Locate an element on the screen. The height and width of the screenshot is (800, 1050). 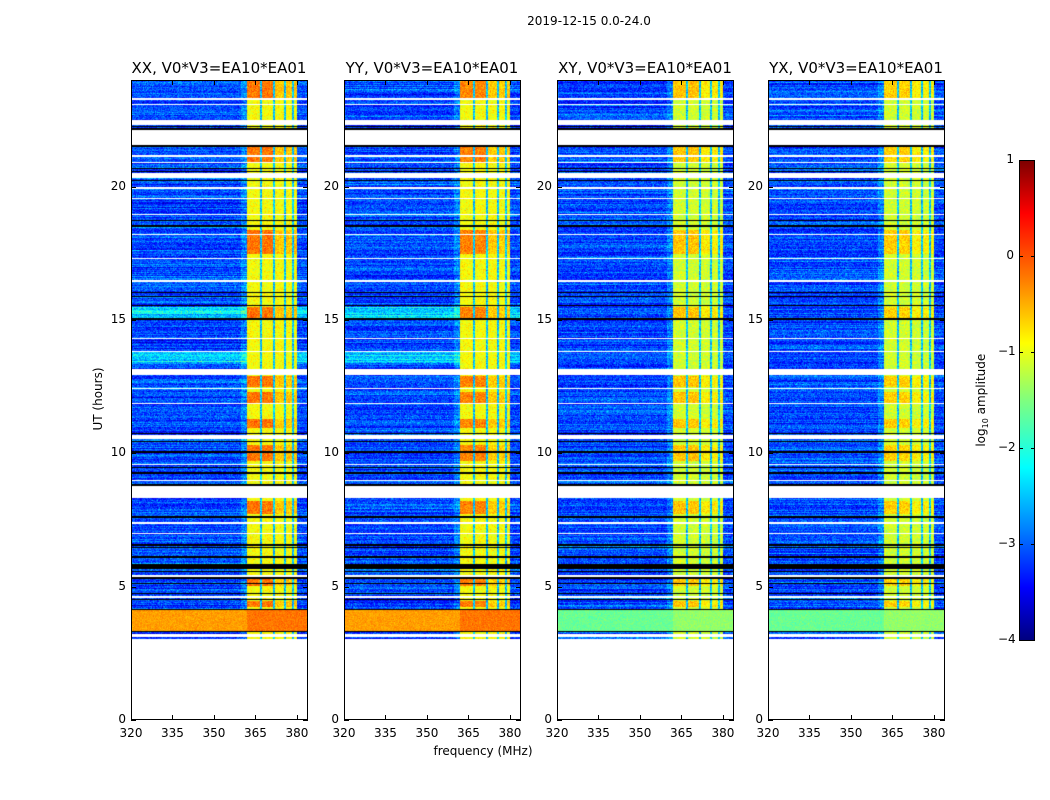
colorbar-tick-label: −2 is located at coordinates (1007, 447).